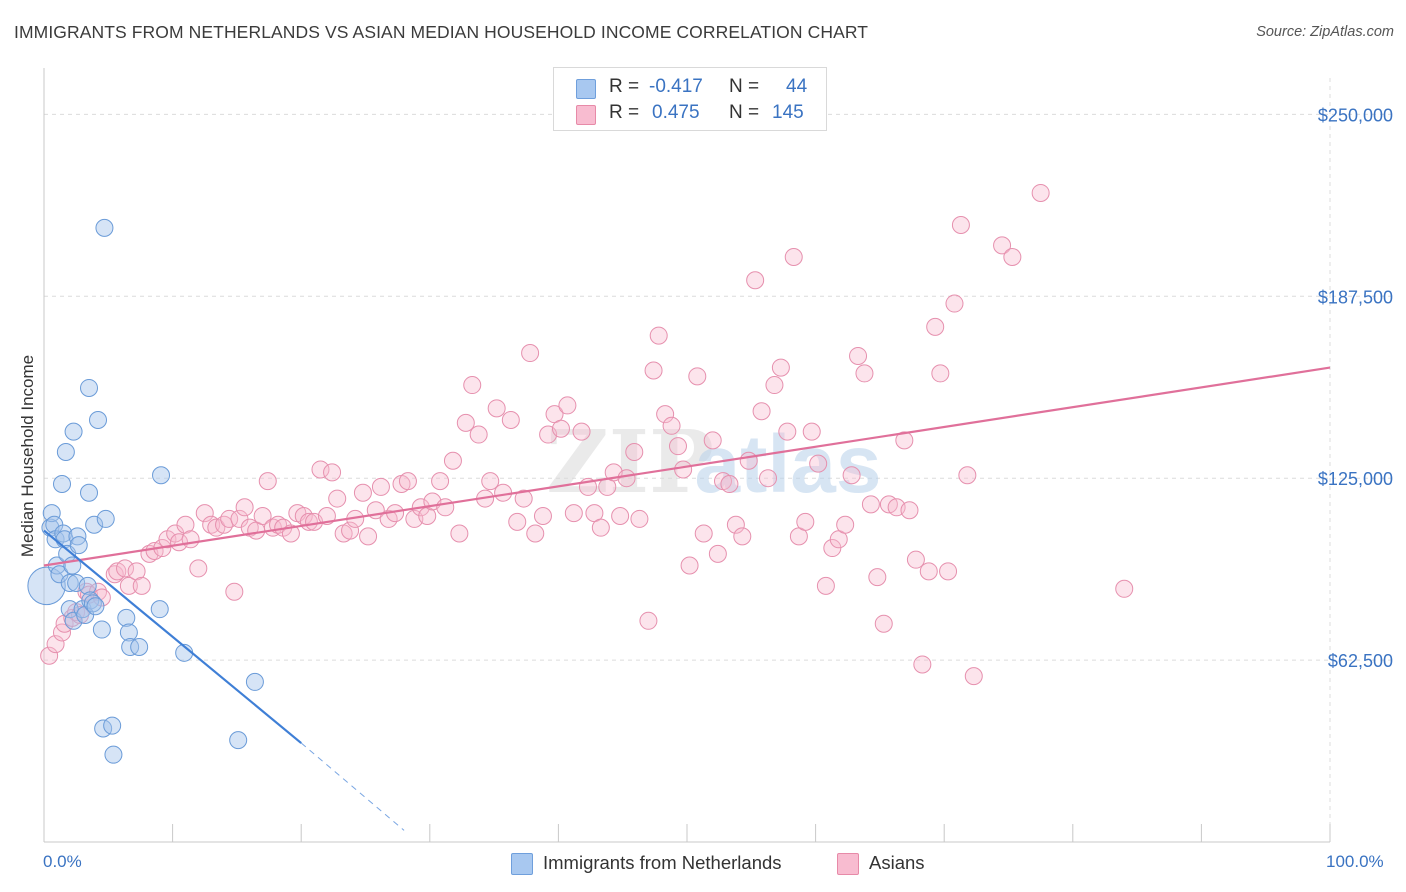 This screenshot has height=892, width=1406. What do you see at coordinates (586, 115) in the screenshot?
I see `legend-swatch-asians` at bounding box center [586, 115].